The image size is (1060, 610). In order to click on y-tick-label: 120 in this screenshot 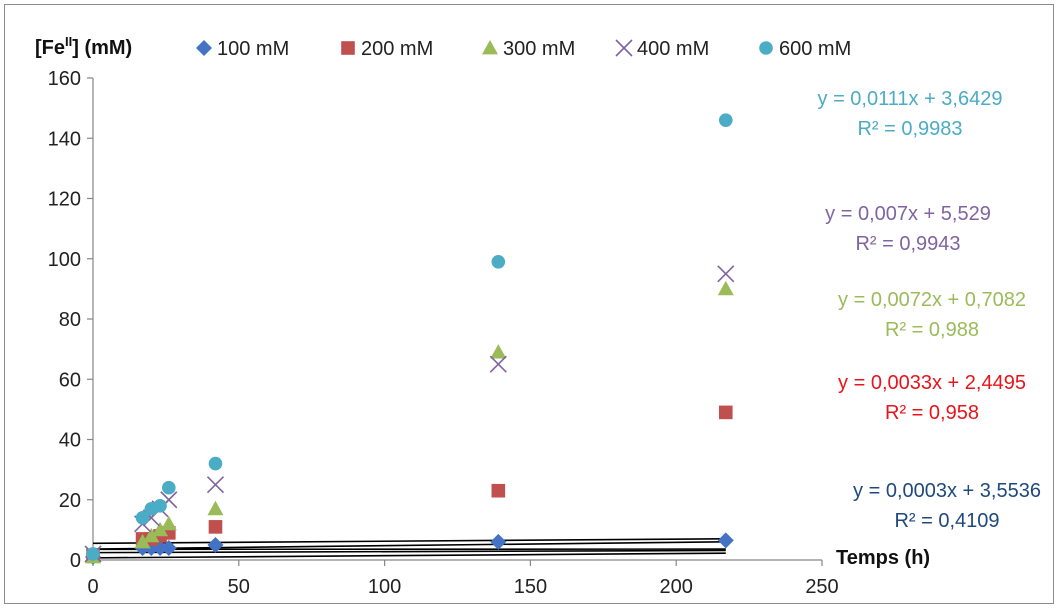, I will do `click(64, 200)`.